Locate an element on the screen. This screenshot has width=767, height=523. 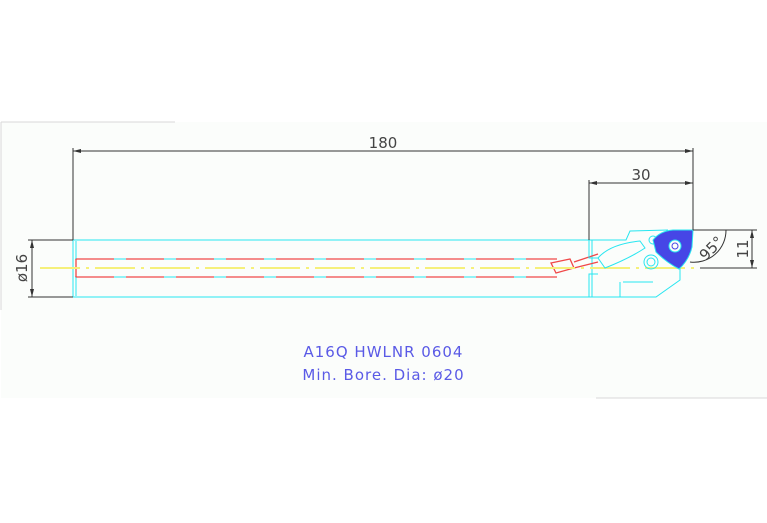
length-dimension-label: 180 is located at coordinates (383, 143).